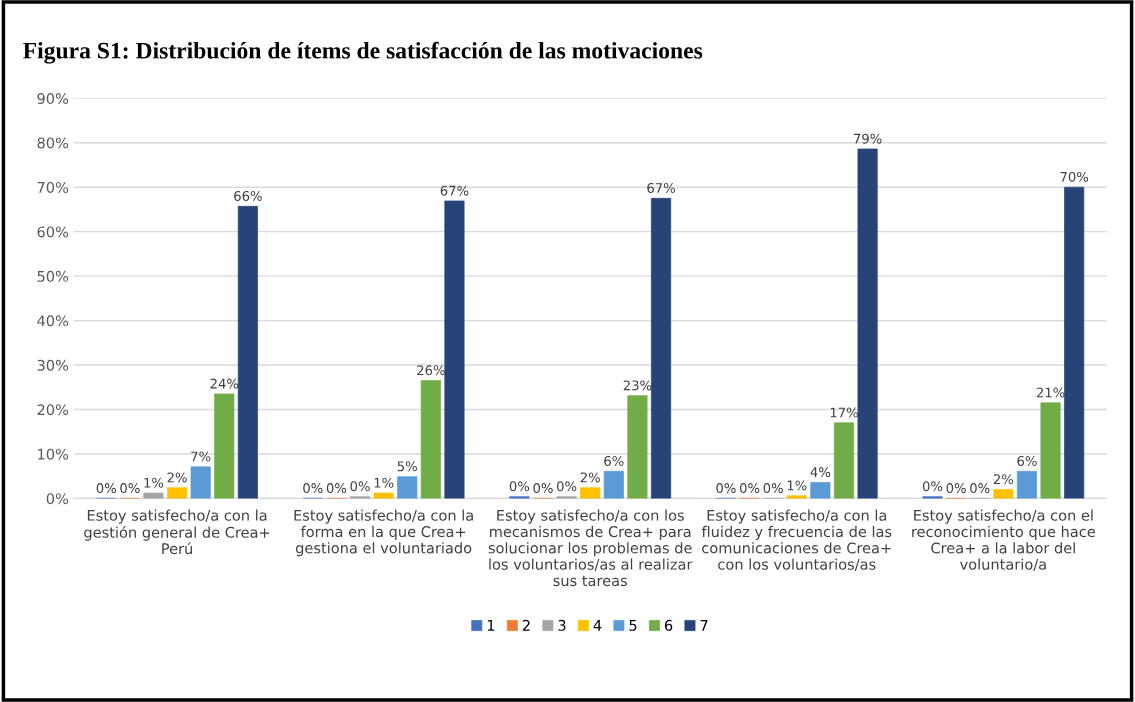 The width and height of the screenshot is (1135, 702). I want to click on y-tick-label: 10%, so click(53, 454).